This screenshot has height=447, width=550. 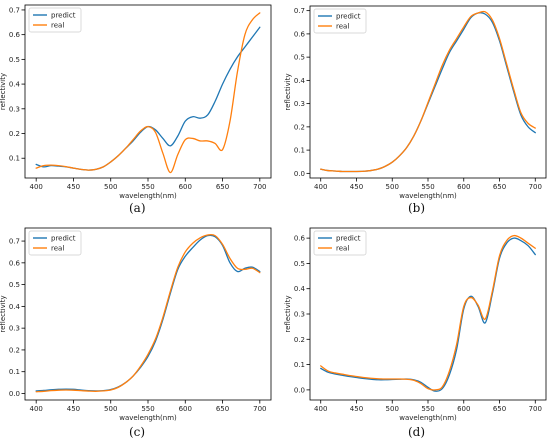 I want to click on caption-b: (b), so click(x=417, y=208).